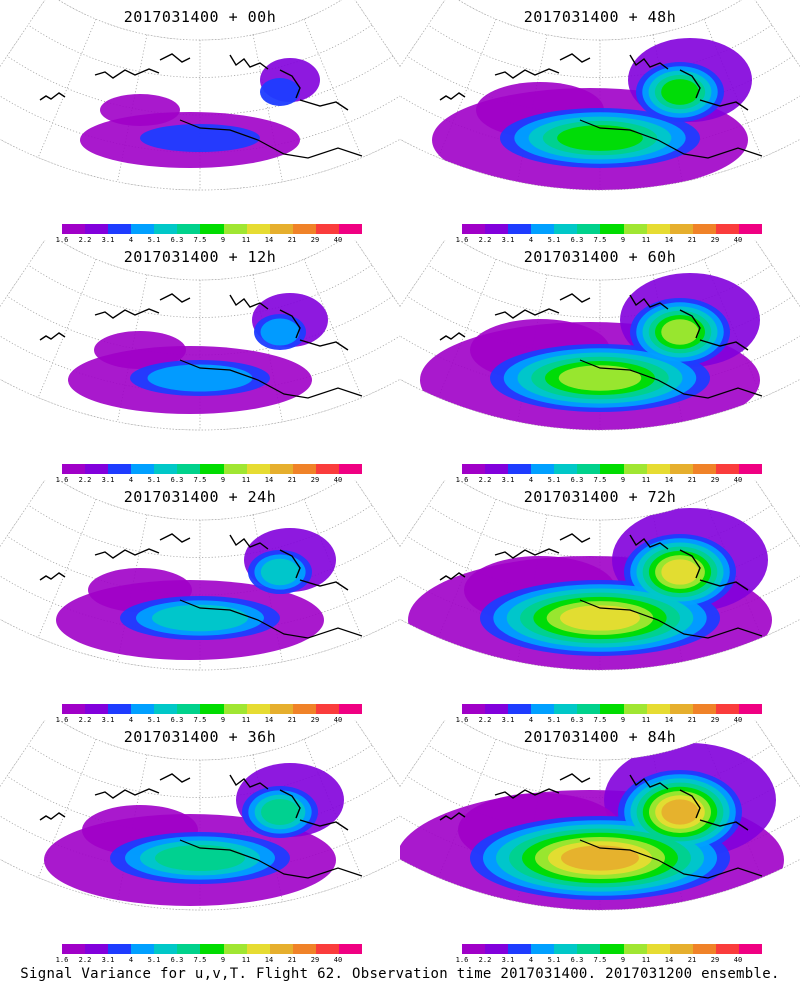  I want to click on colorbar-label: 21, so click(292, 480).